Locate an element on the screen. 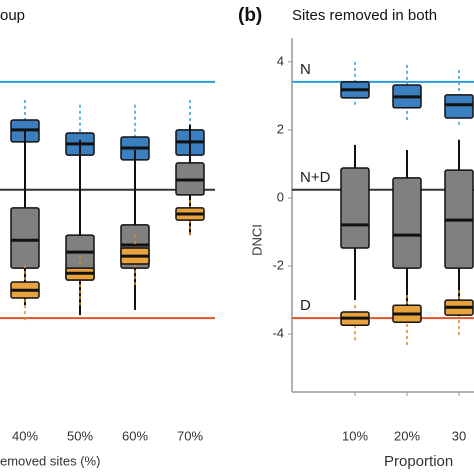  y-axis-label: DNCI is located at coordinates (256, 240).